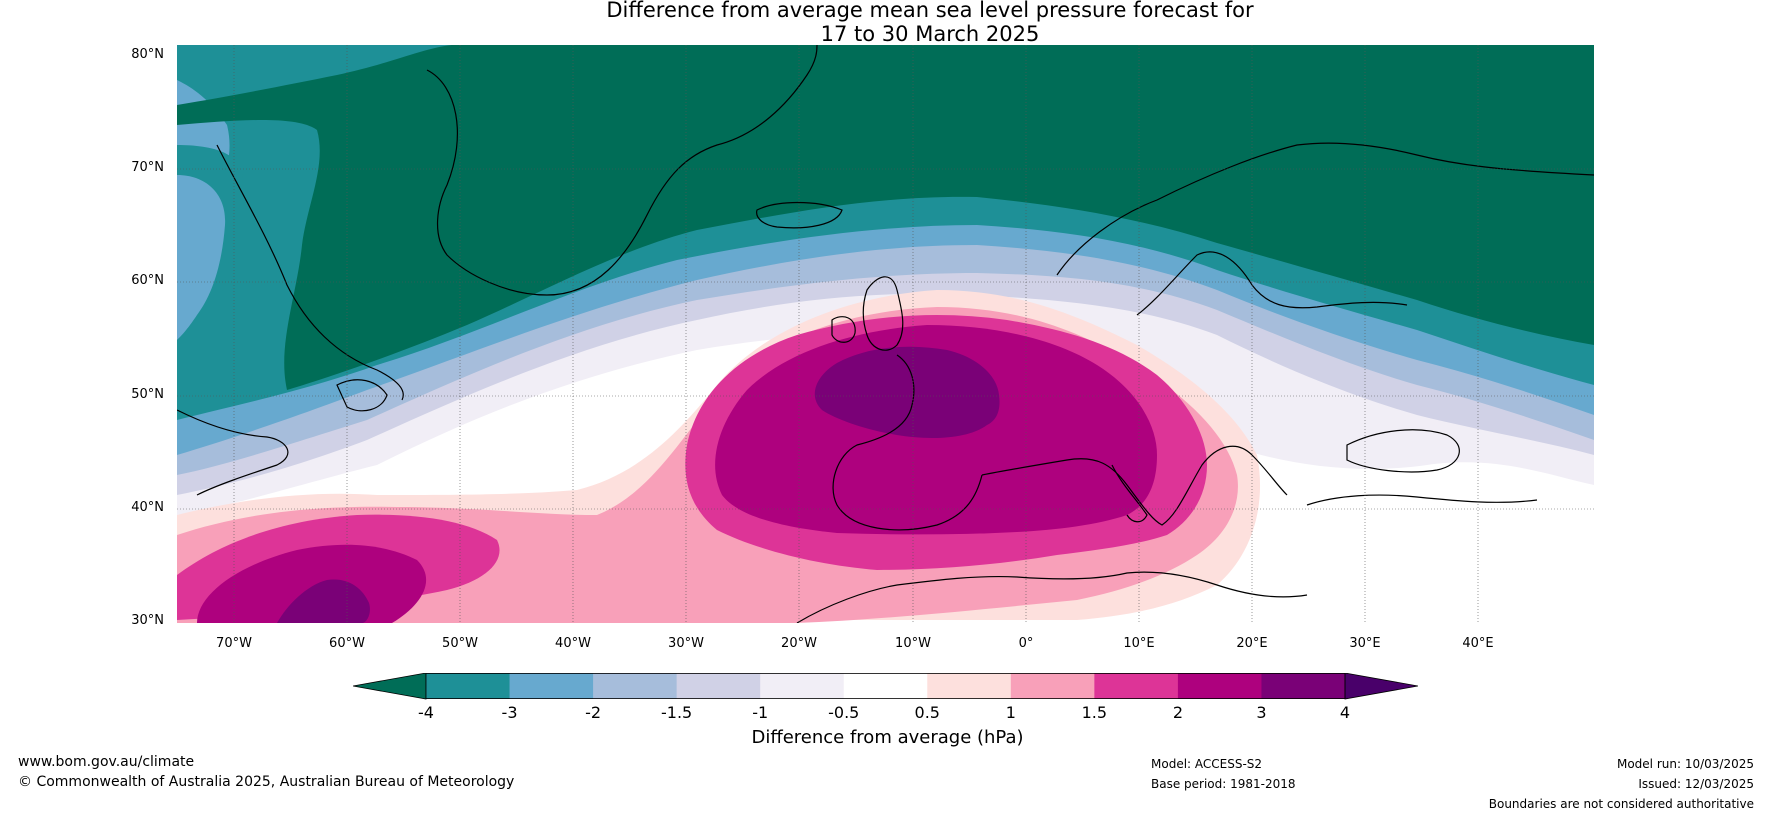  I want to click on lon-label-60w: 60°W, so click(347, 643).